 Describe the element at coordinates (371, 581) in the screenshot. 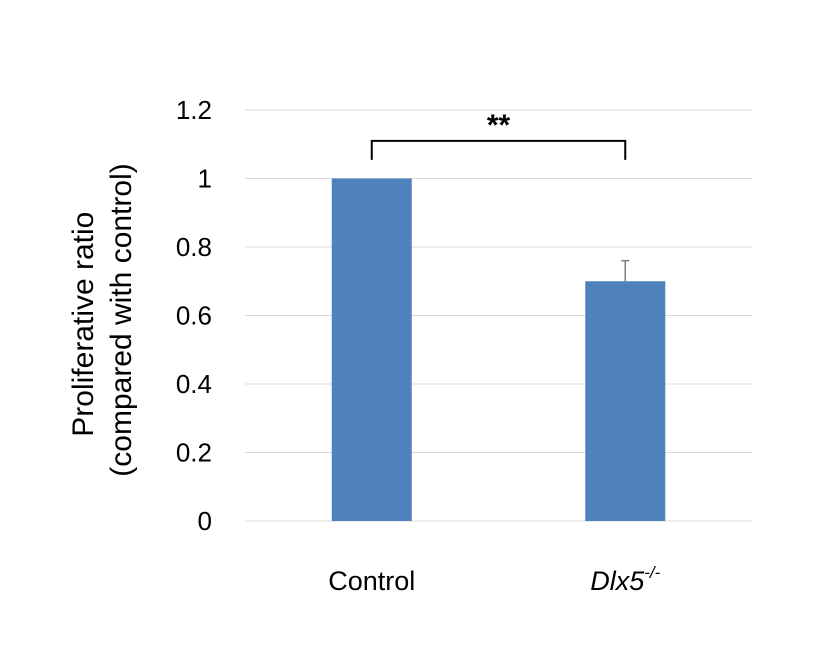

I see `x-category-label: Control` at that location.